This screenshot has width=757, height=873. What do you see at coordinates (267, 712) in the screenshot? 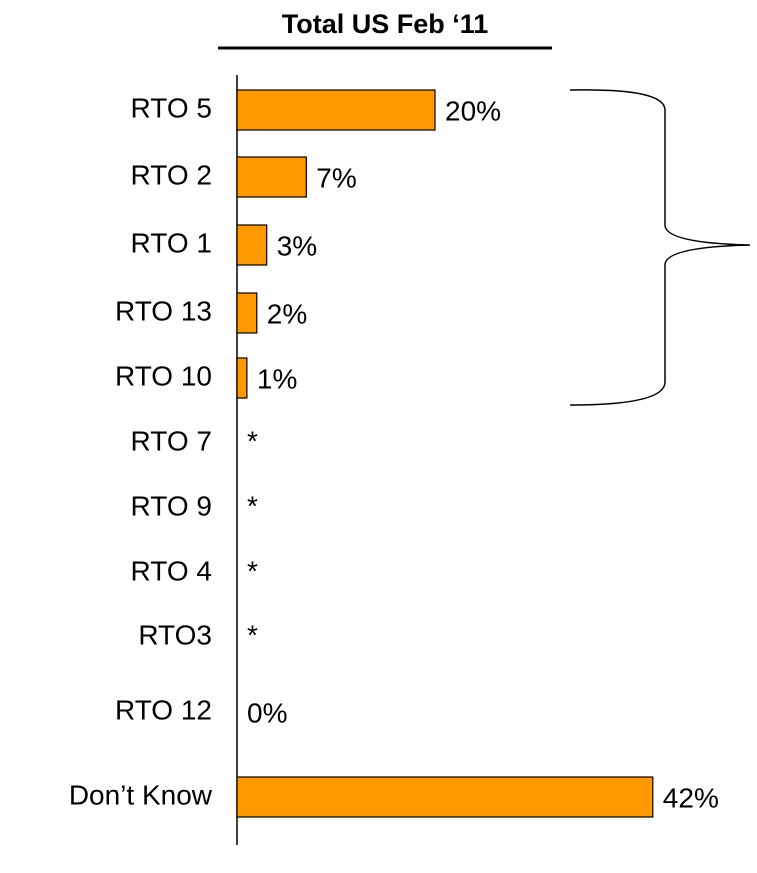
I see `value-label: 0%` at bounding box center [267, 712].